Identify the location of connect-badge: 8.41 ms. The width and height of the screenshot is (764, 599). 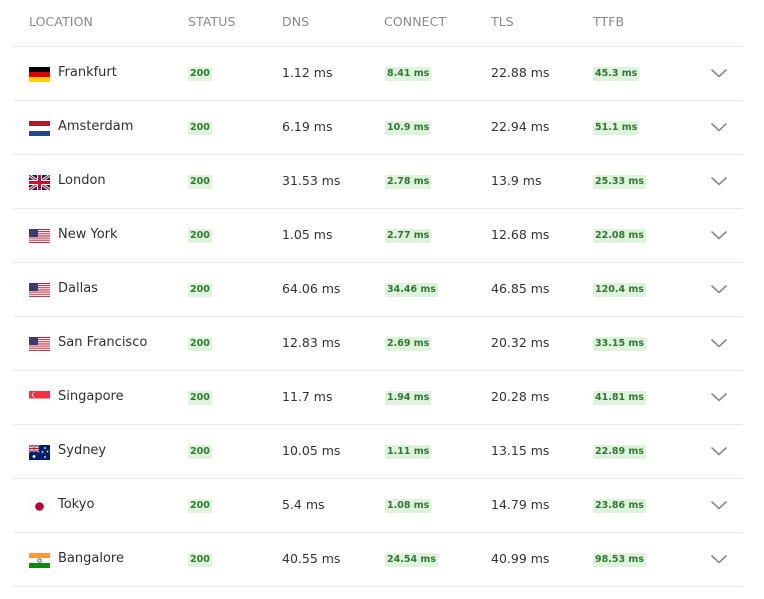
(408, 74).